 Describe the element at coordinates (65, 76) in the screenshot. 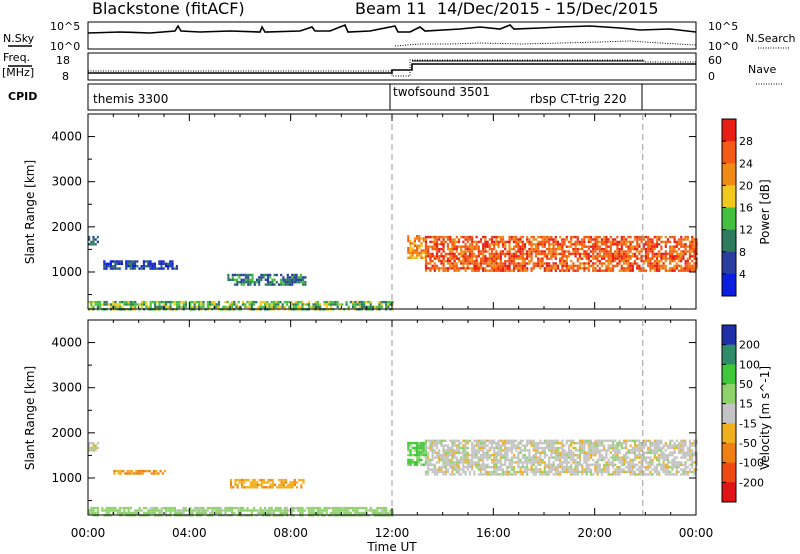

I see `freq-tick-bottom: 8` at that location.